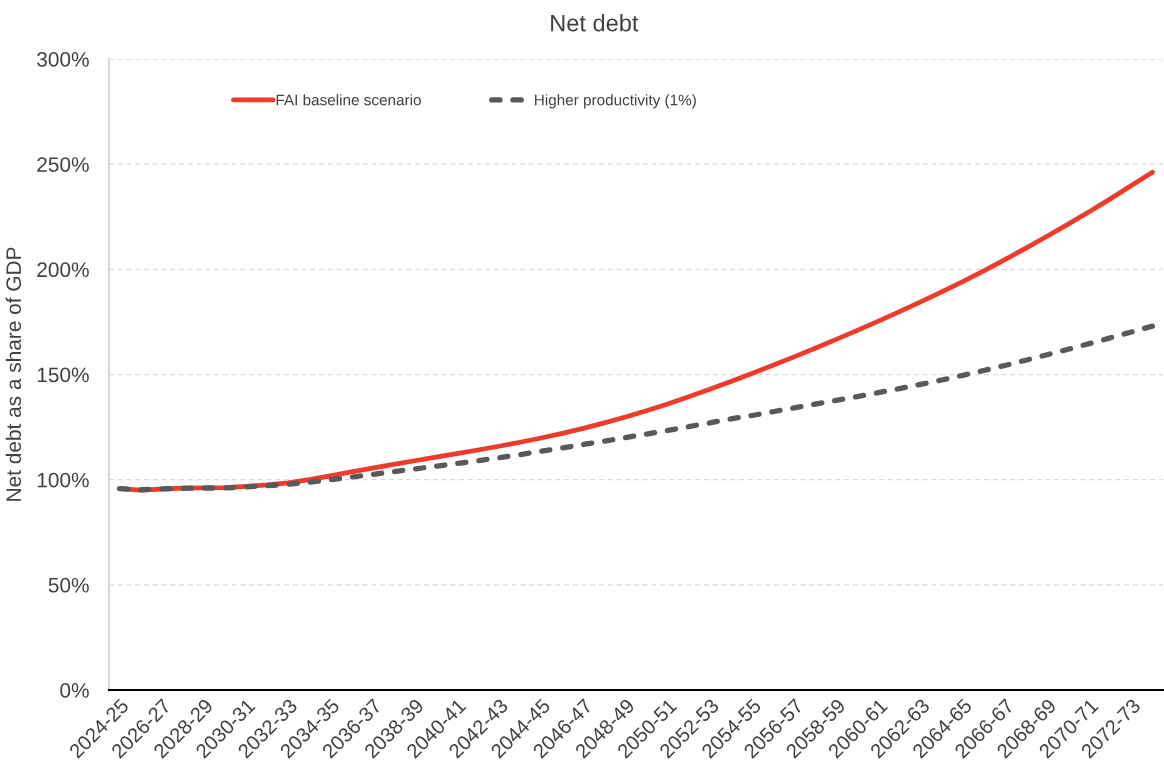  I want to click on chart-title: Net debt, so click(595, 23).